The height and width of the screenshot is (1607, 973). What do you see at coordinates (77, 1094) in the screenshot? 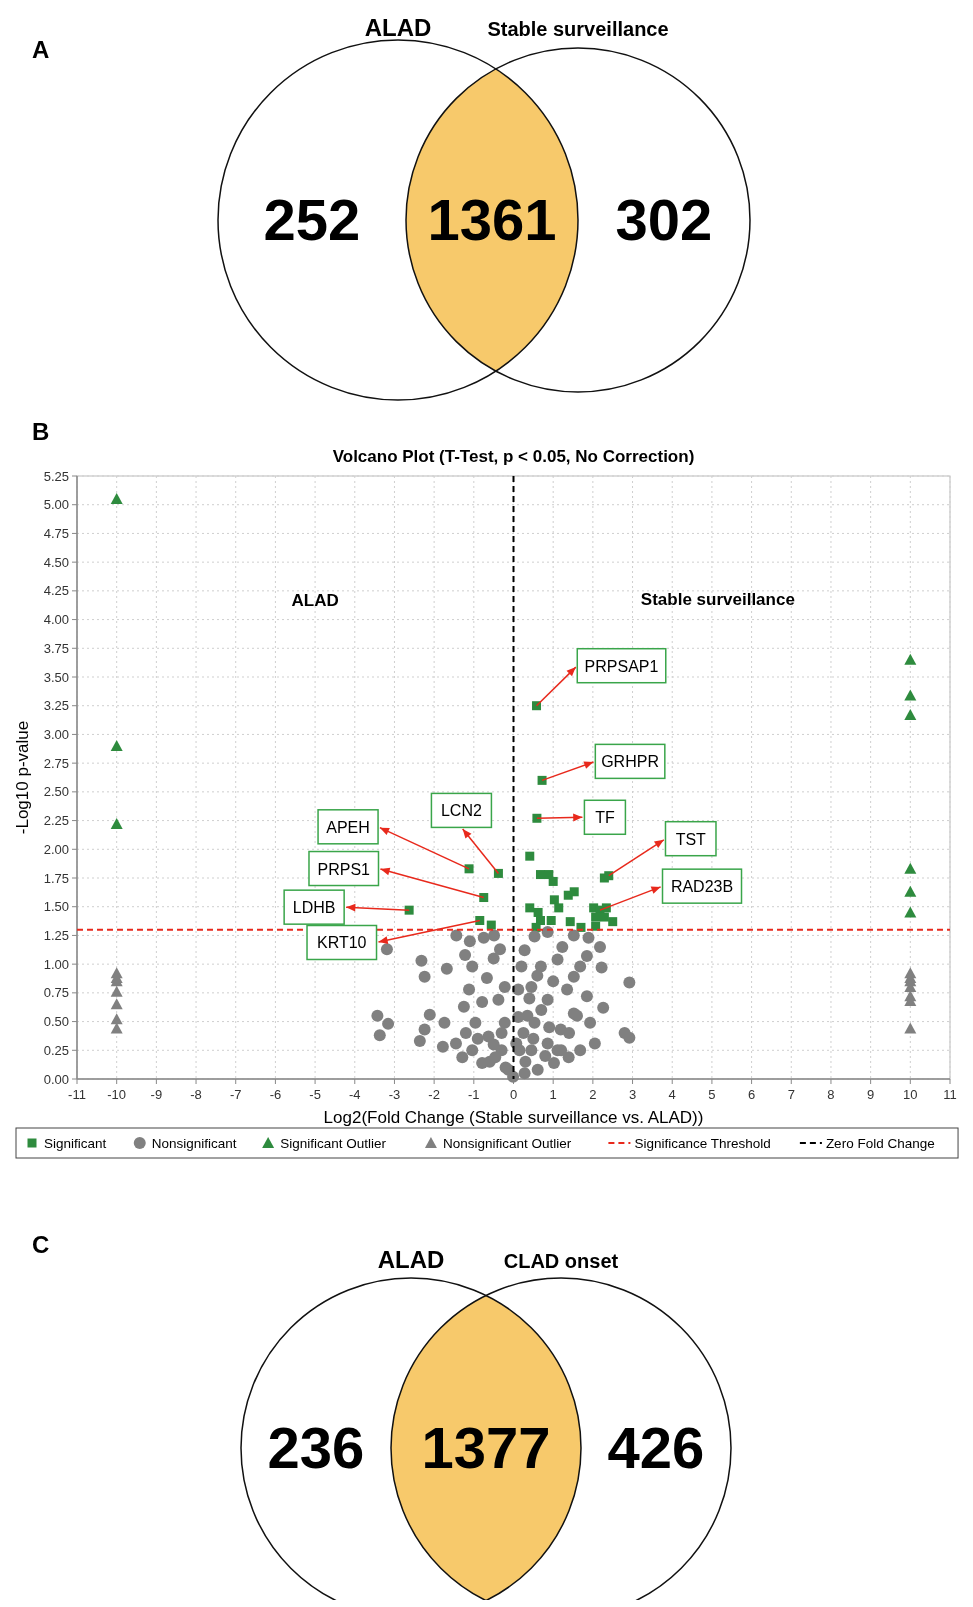
I see `x-tick-label: -11` at bounding box center [77, 1094].